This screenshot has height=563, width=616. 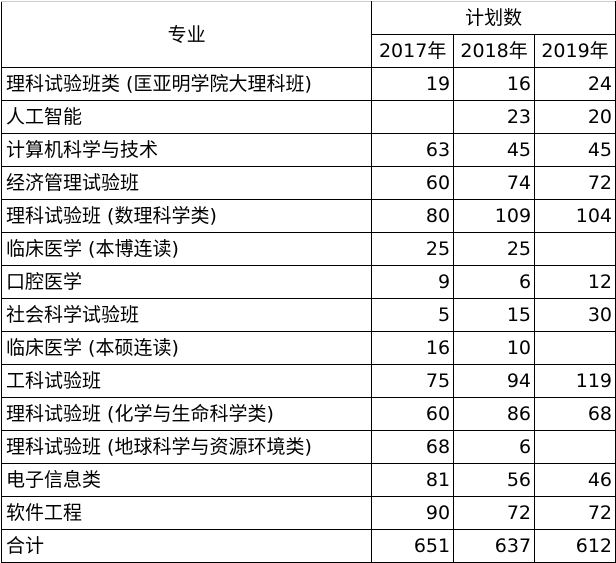 I want to click on plan-count-cell: 651, so click(x=413, y=546).